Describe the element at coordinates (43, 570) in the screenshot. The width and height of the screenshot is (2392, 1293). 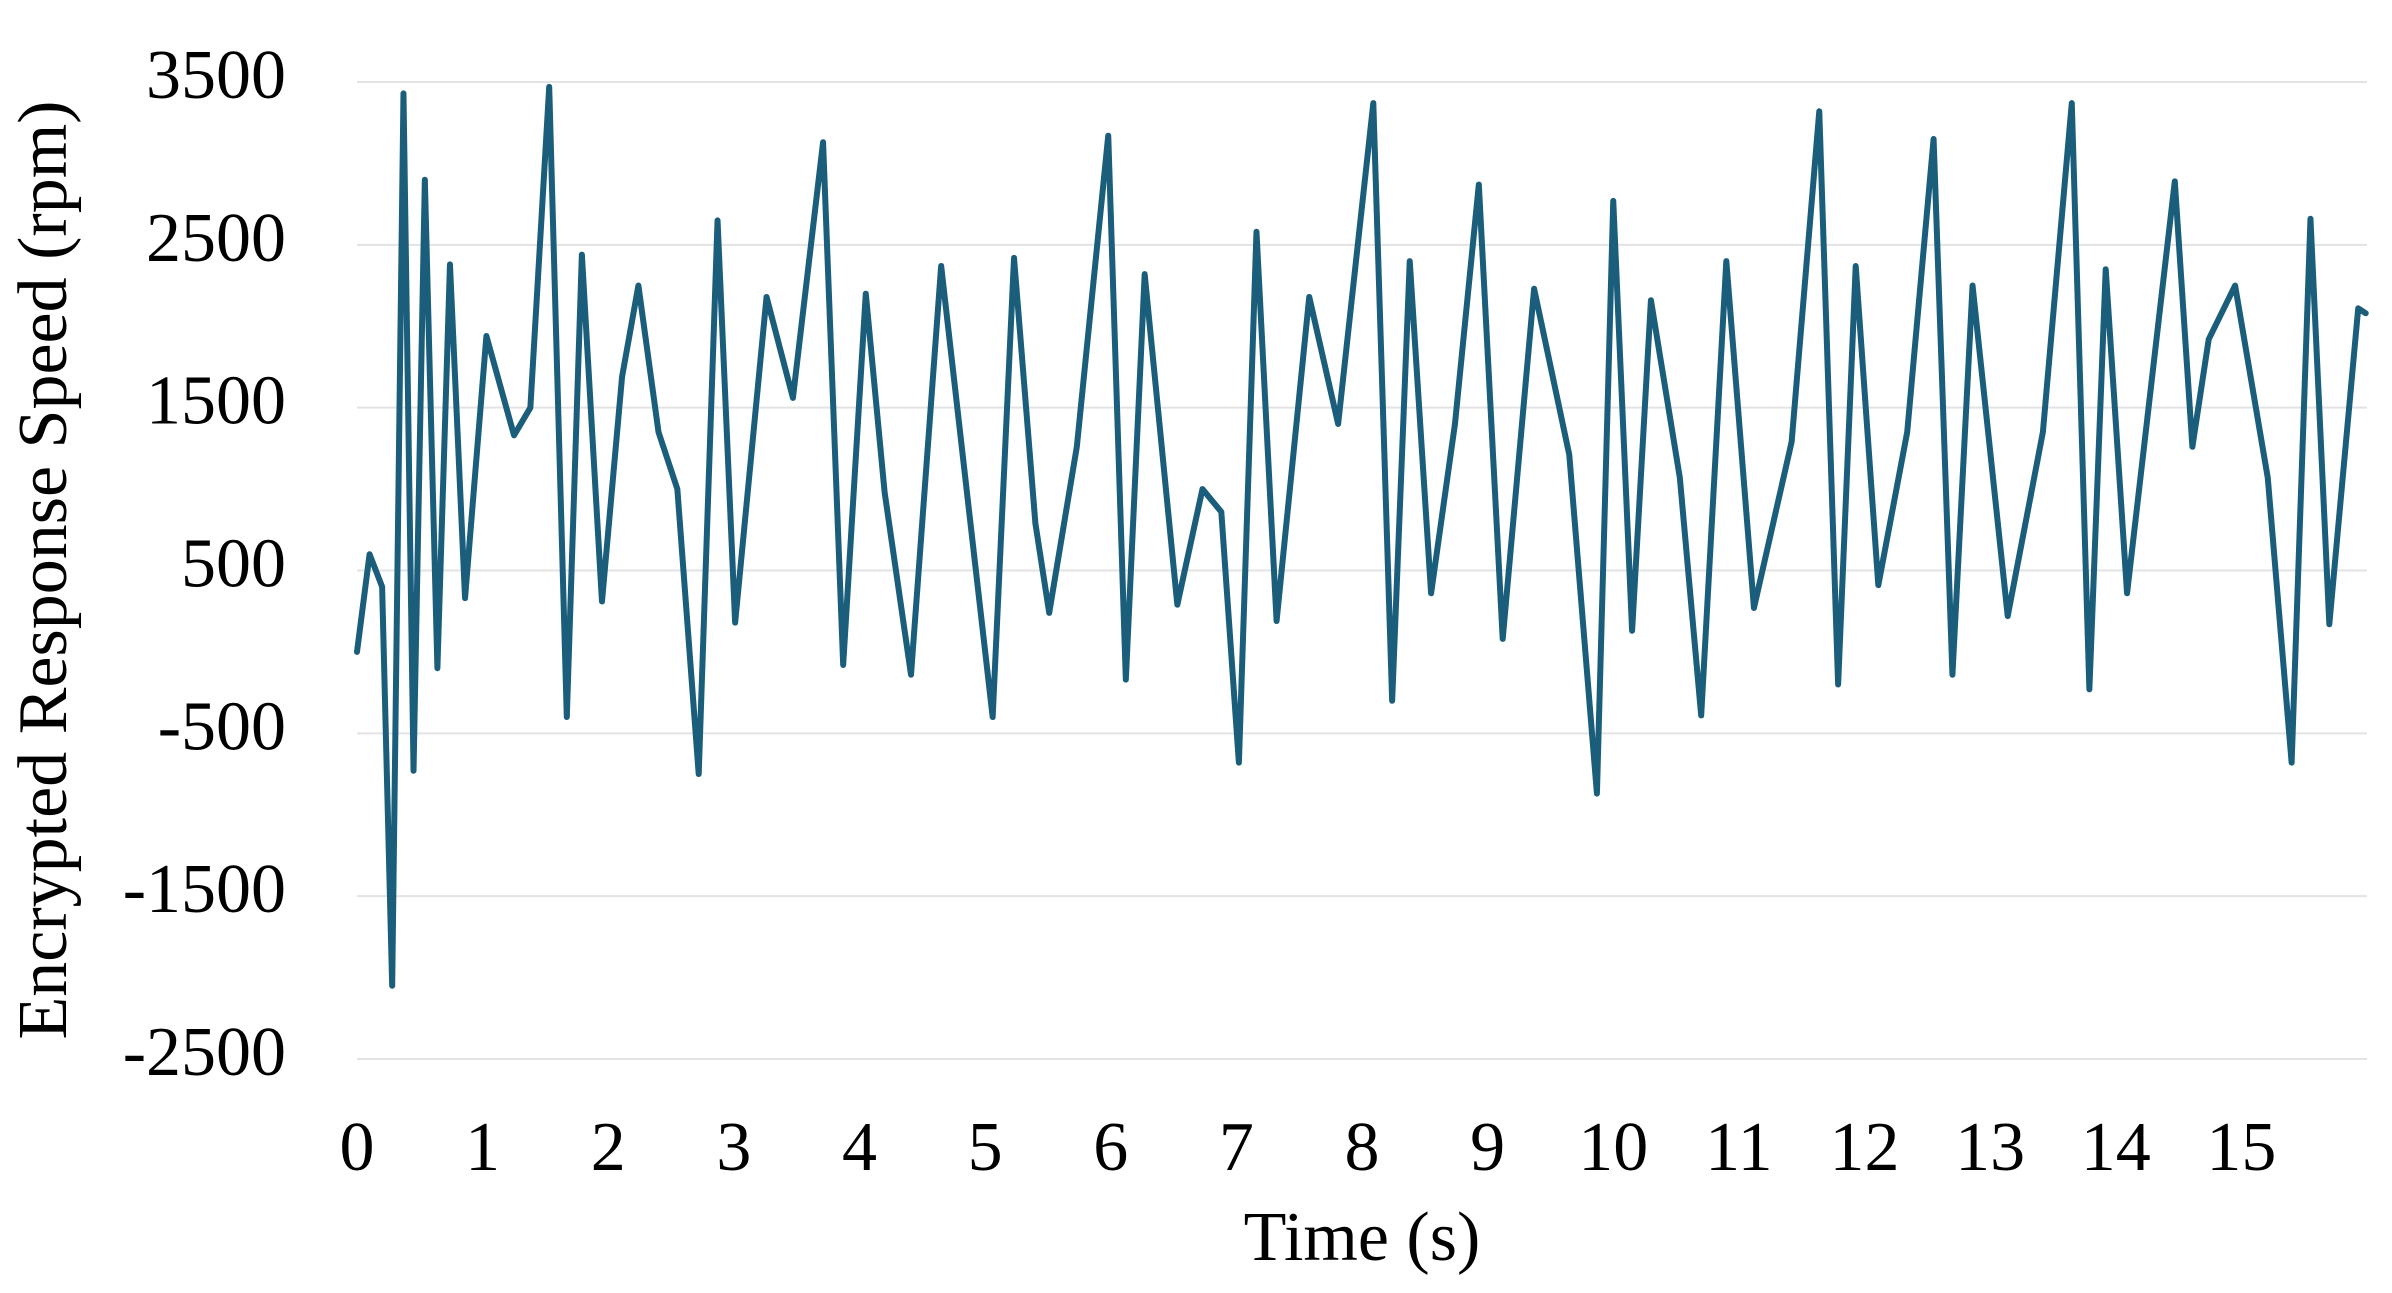
I see `y-axis-label: Encrypted Response Speed (rpm)` at that location.